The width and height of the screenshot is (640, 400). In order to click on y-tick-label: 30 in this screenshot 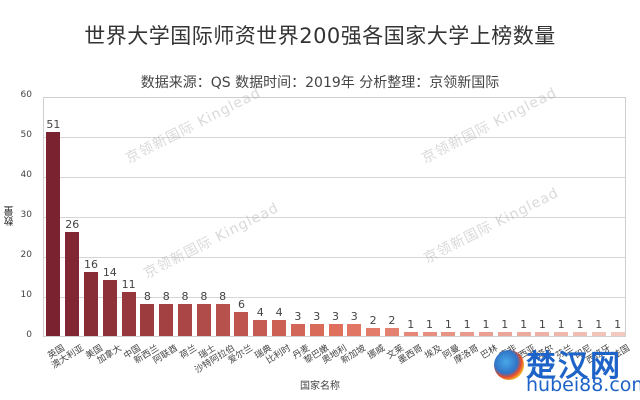, I will do `click(26, 215)`.